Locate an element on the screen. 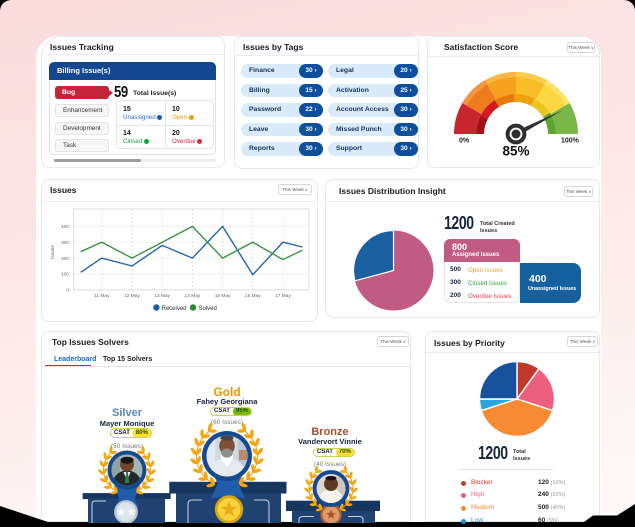  svg-text: 12 May is located at coordinates (132, 296).